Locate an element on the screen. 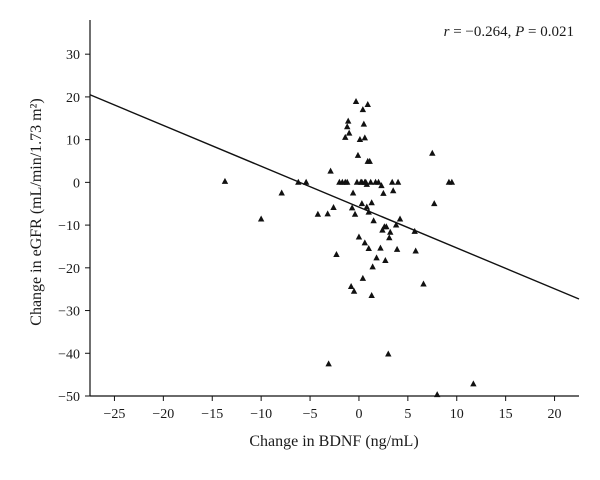  y-tick-label: 20 is located at coordinates (73, 98).